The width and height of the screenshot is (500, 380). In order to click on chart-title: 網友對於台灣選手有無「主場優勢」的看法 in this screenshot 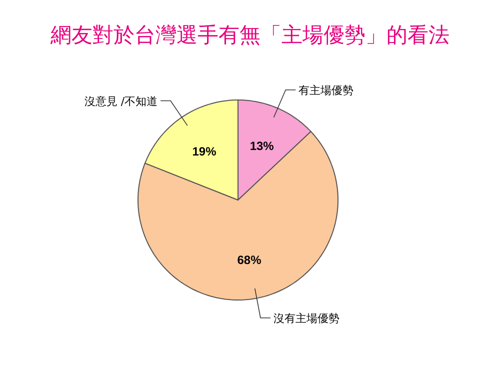, I will do `click(250, 35)`.